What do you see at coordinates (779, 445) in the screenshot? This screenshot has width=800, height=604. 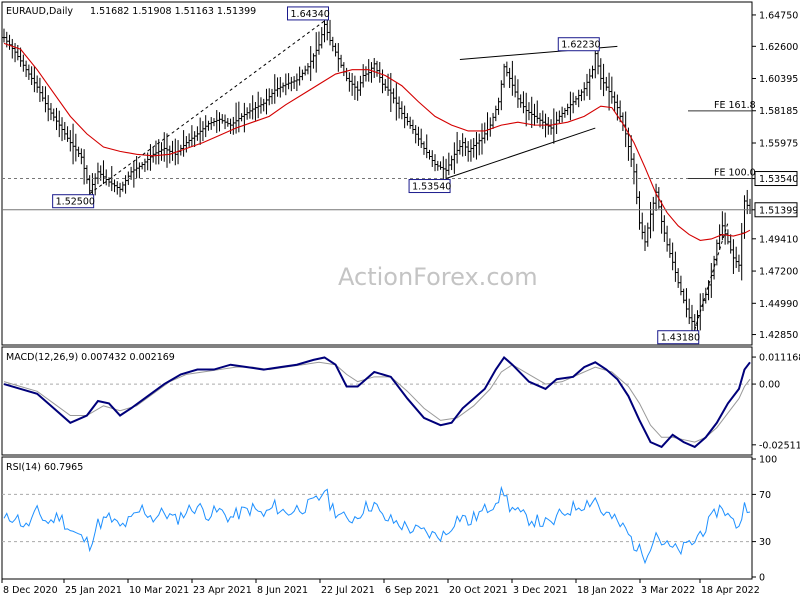 I see `macd-tick-label: -0.025117` at bounding box center [779, 445].